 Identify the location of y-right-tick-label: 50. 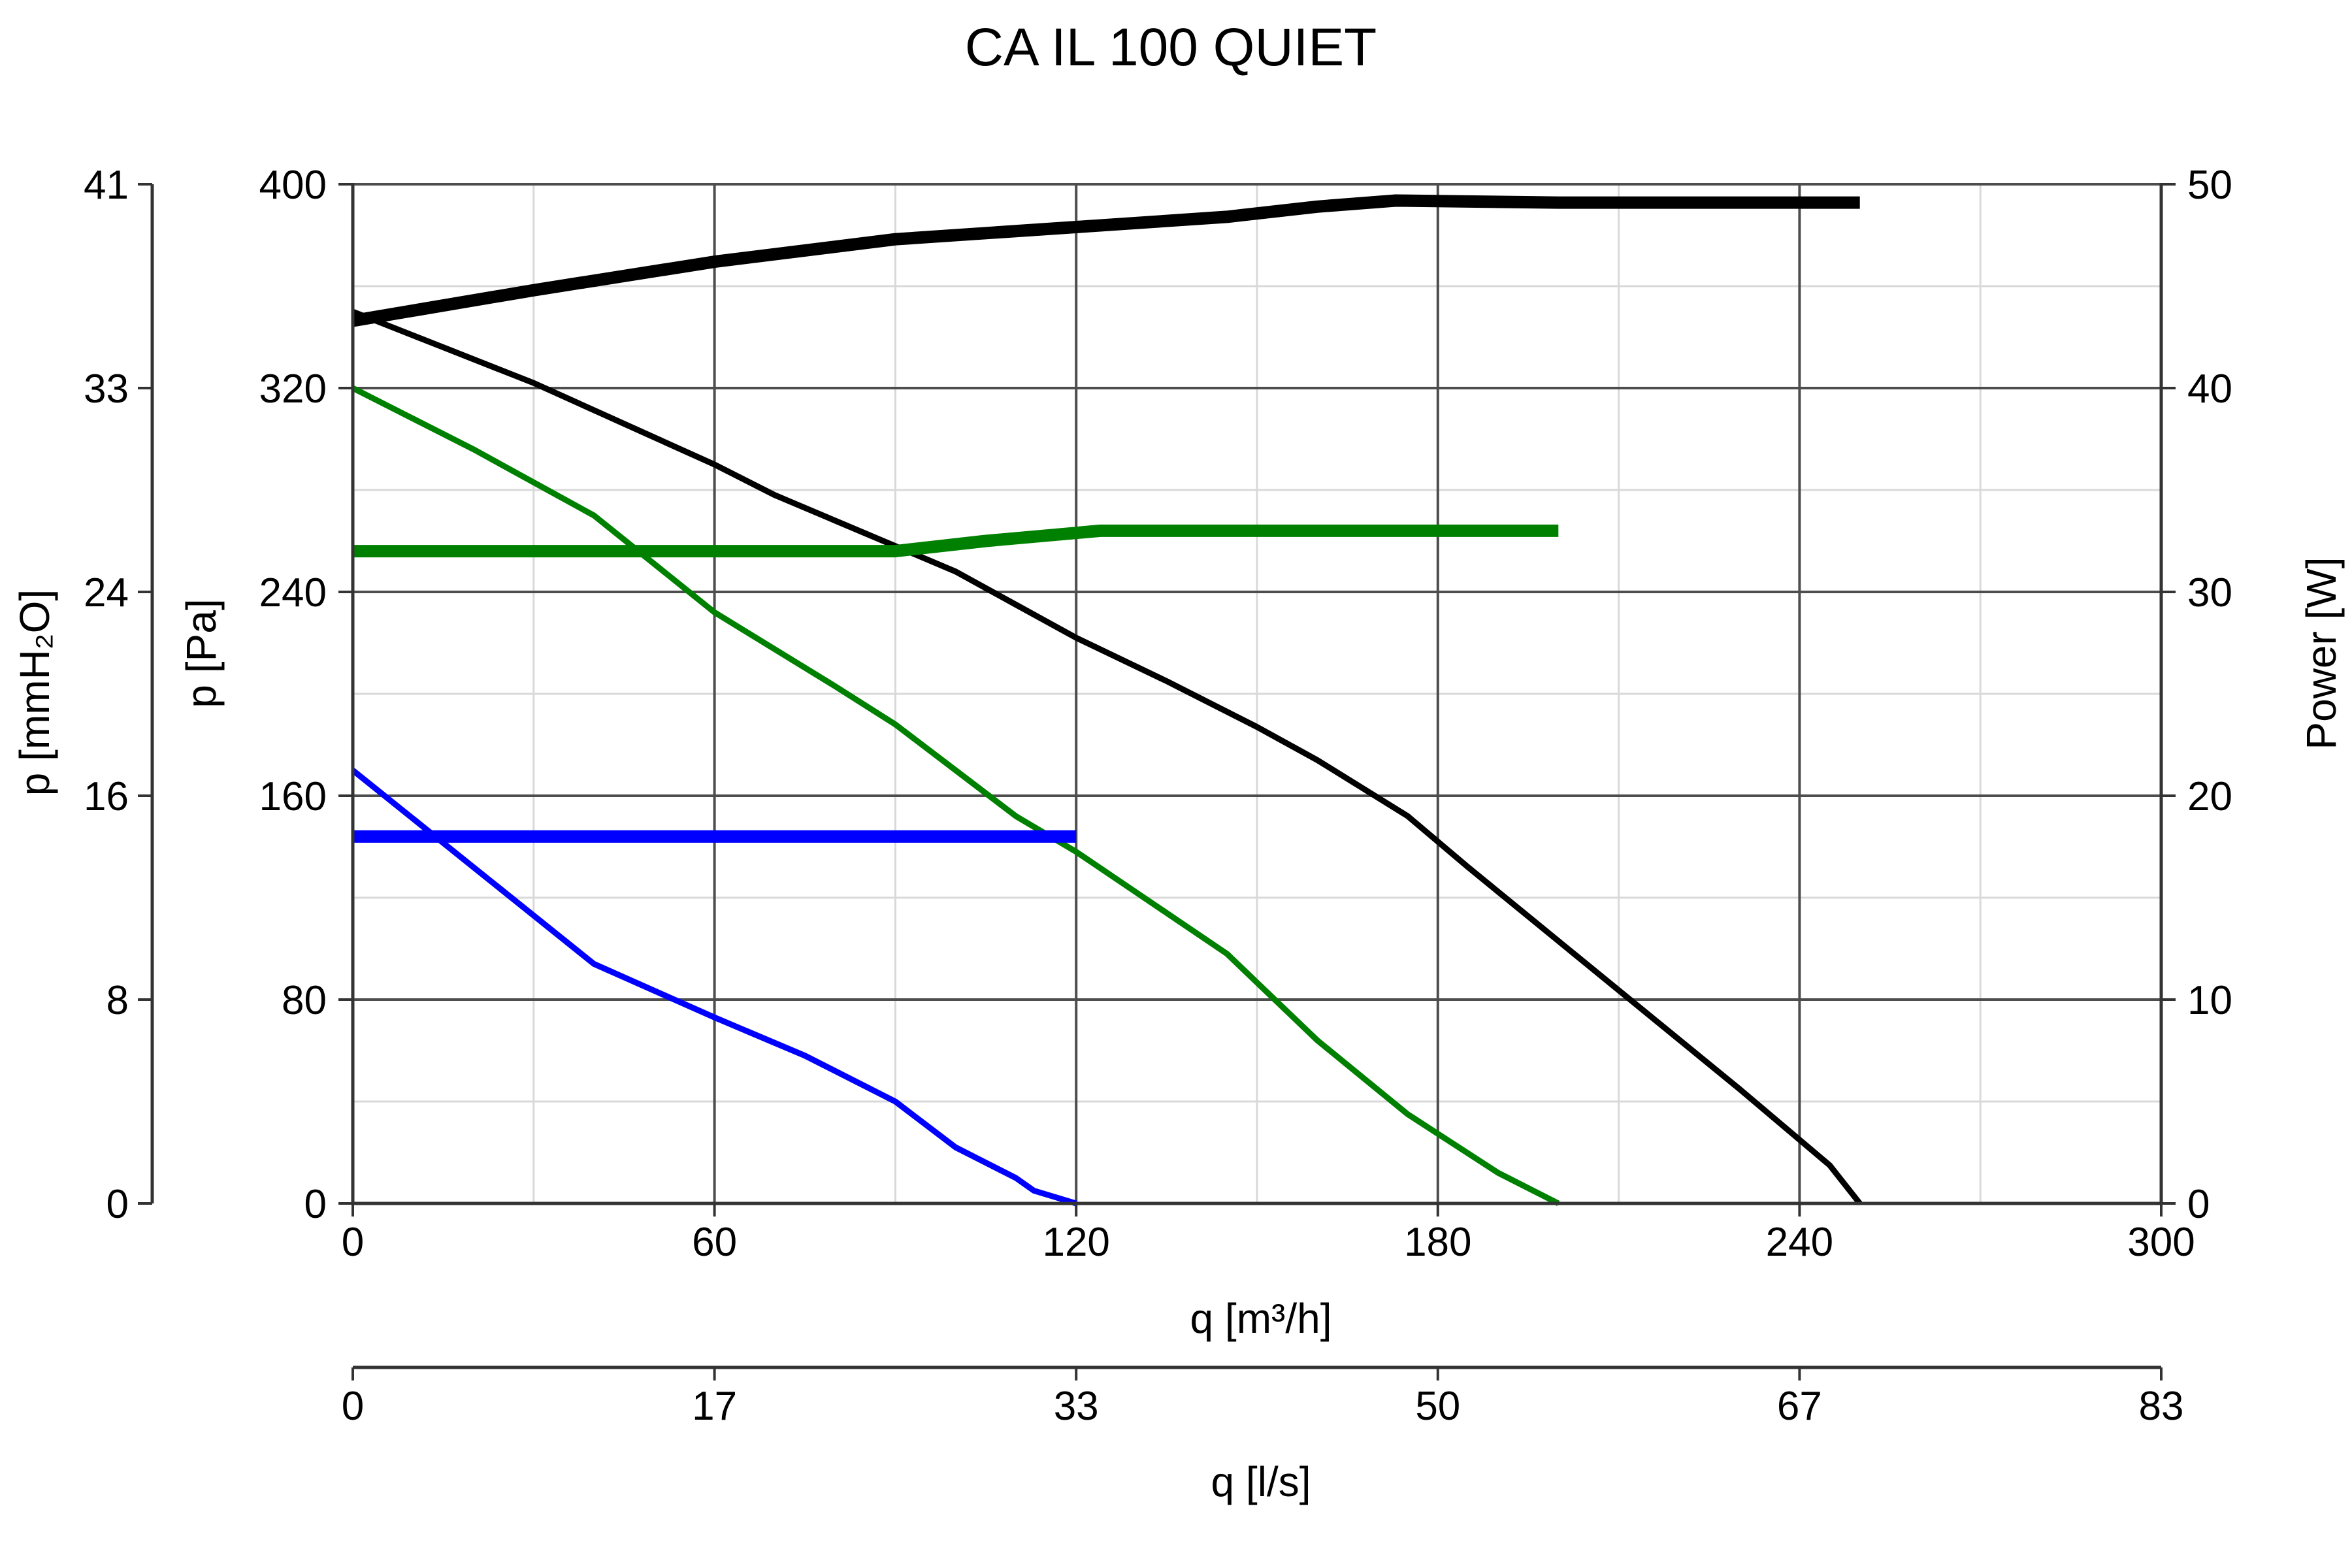
(2209, 185).